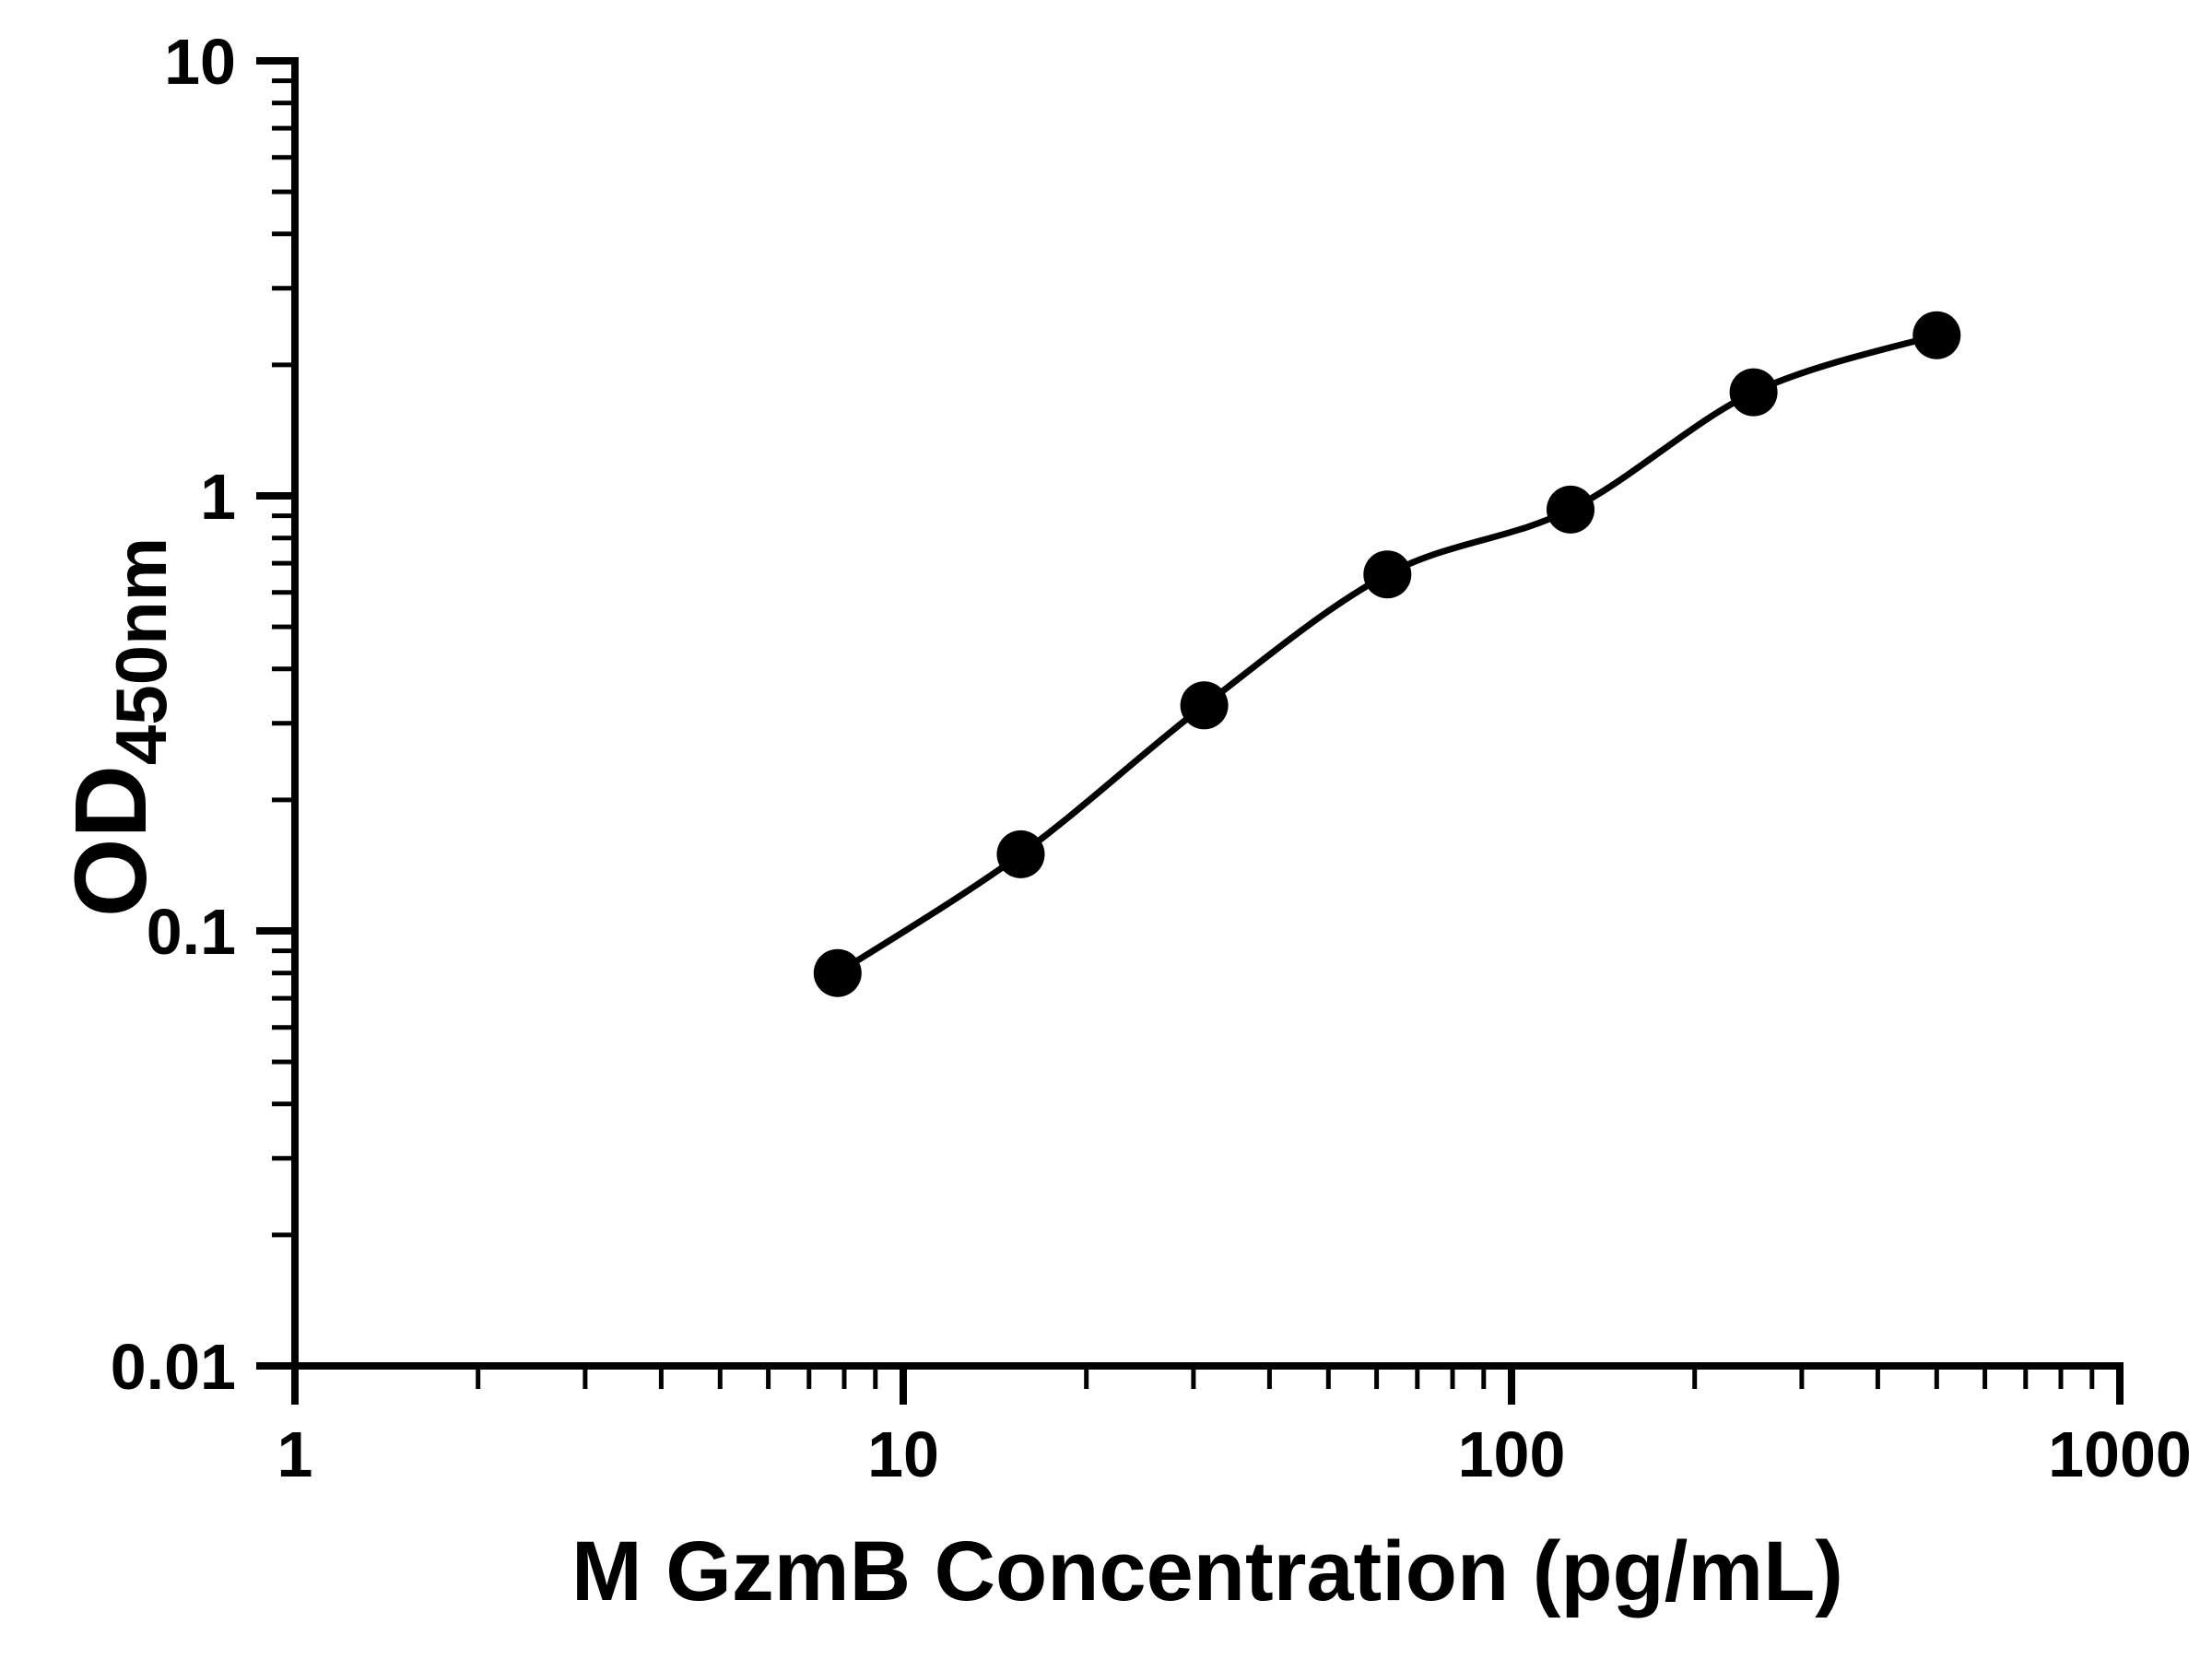 Image resolution: width=2212 pixels, height=1659 pixels. I want to click on y-tick-label: 10, so click(200, 62).